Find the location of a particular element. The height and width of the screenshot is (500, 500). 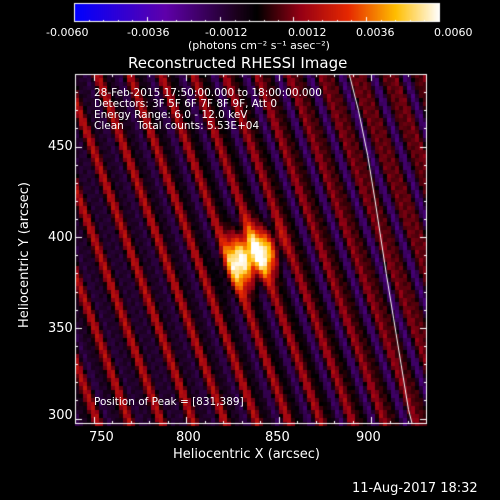

info-time-range: 28-Feb-2015 17:50:00.000 to 18:00:00.000 is located at coordinates (208, 93).